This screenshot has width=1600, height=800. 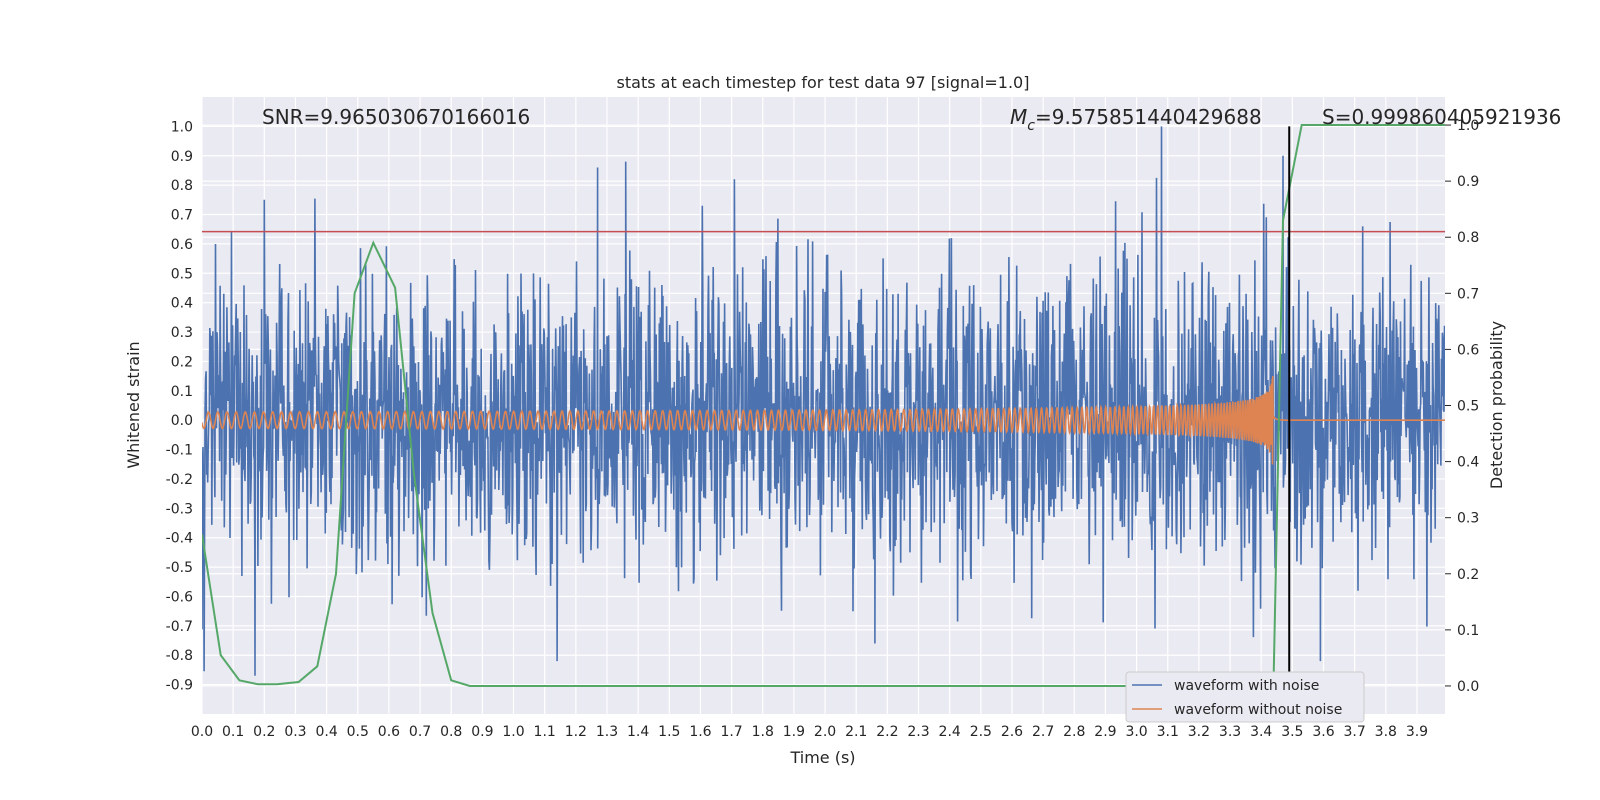 What do you see at coordinates (822, 757) in the screenshot?
I see `x-axis-label: Time (s)` at bounding box center [822, 757].